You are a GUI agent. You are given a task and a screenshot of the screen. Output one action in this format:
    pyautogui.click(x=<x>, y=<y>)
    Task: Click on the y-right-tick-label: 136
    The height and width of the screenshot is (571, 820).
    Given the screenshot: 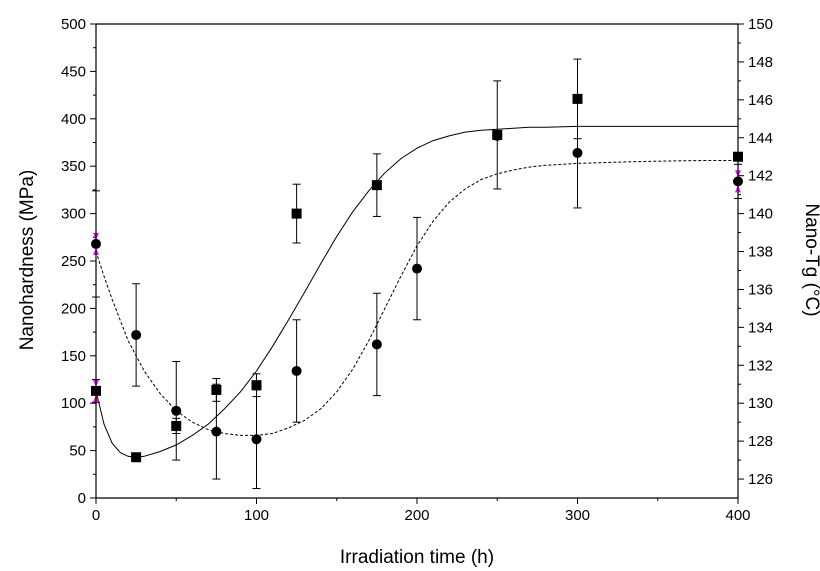 What is the action you would take?
    pyautogui.click(x=760, y=289)
    